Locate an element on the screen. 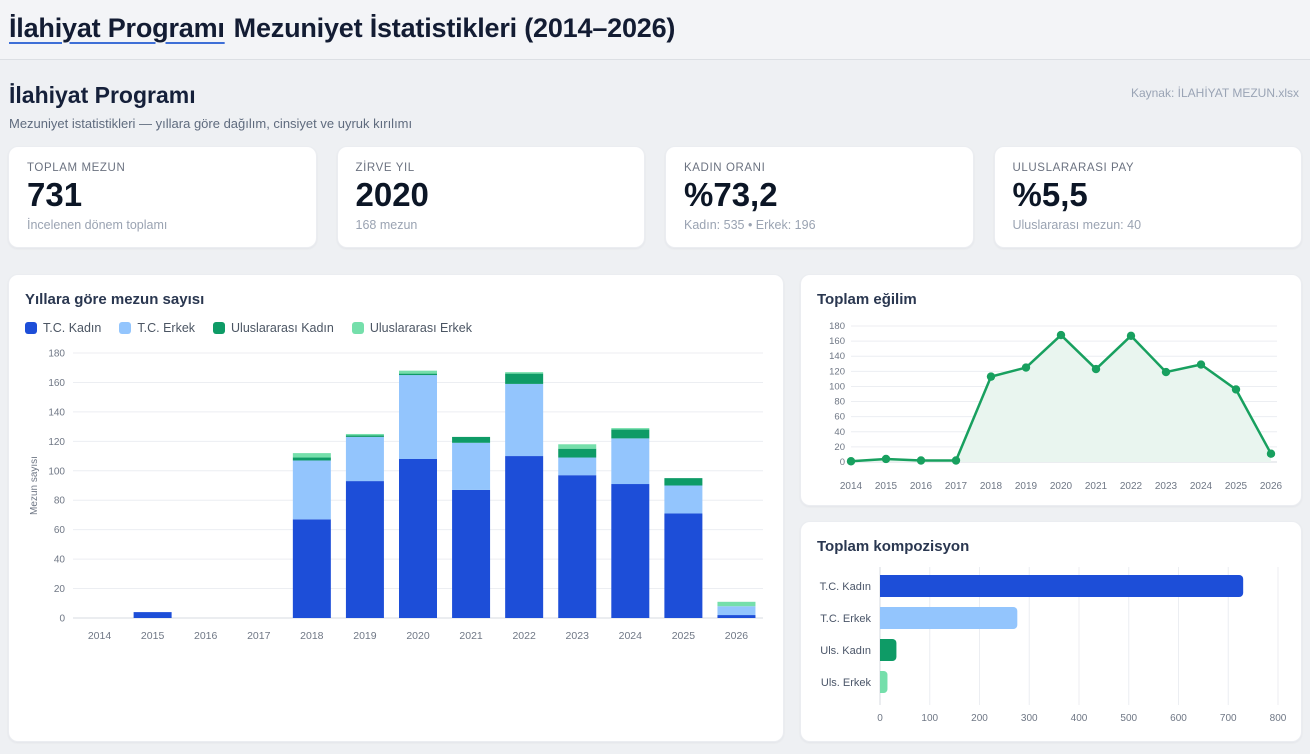  svg-text: 2017 is located at coordinates (956, 486).